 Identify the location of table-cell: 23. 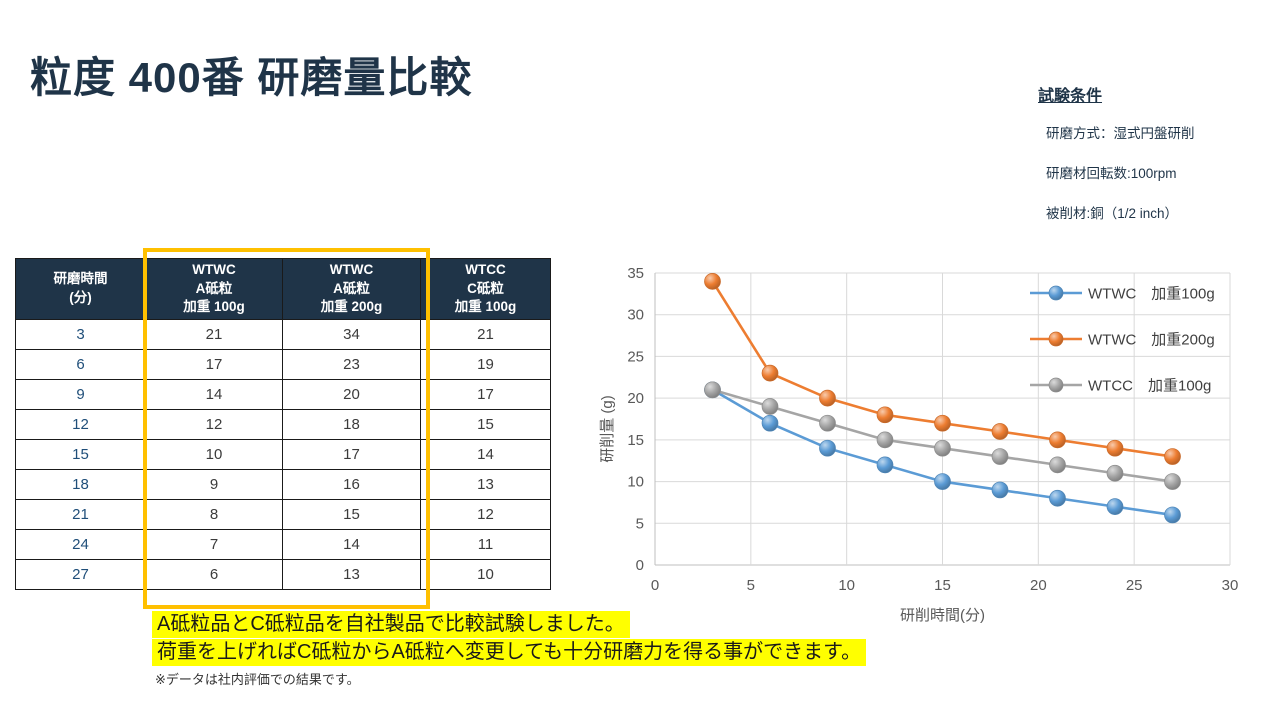
(351, 364).